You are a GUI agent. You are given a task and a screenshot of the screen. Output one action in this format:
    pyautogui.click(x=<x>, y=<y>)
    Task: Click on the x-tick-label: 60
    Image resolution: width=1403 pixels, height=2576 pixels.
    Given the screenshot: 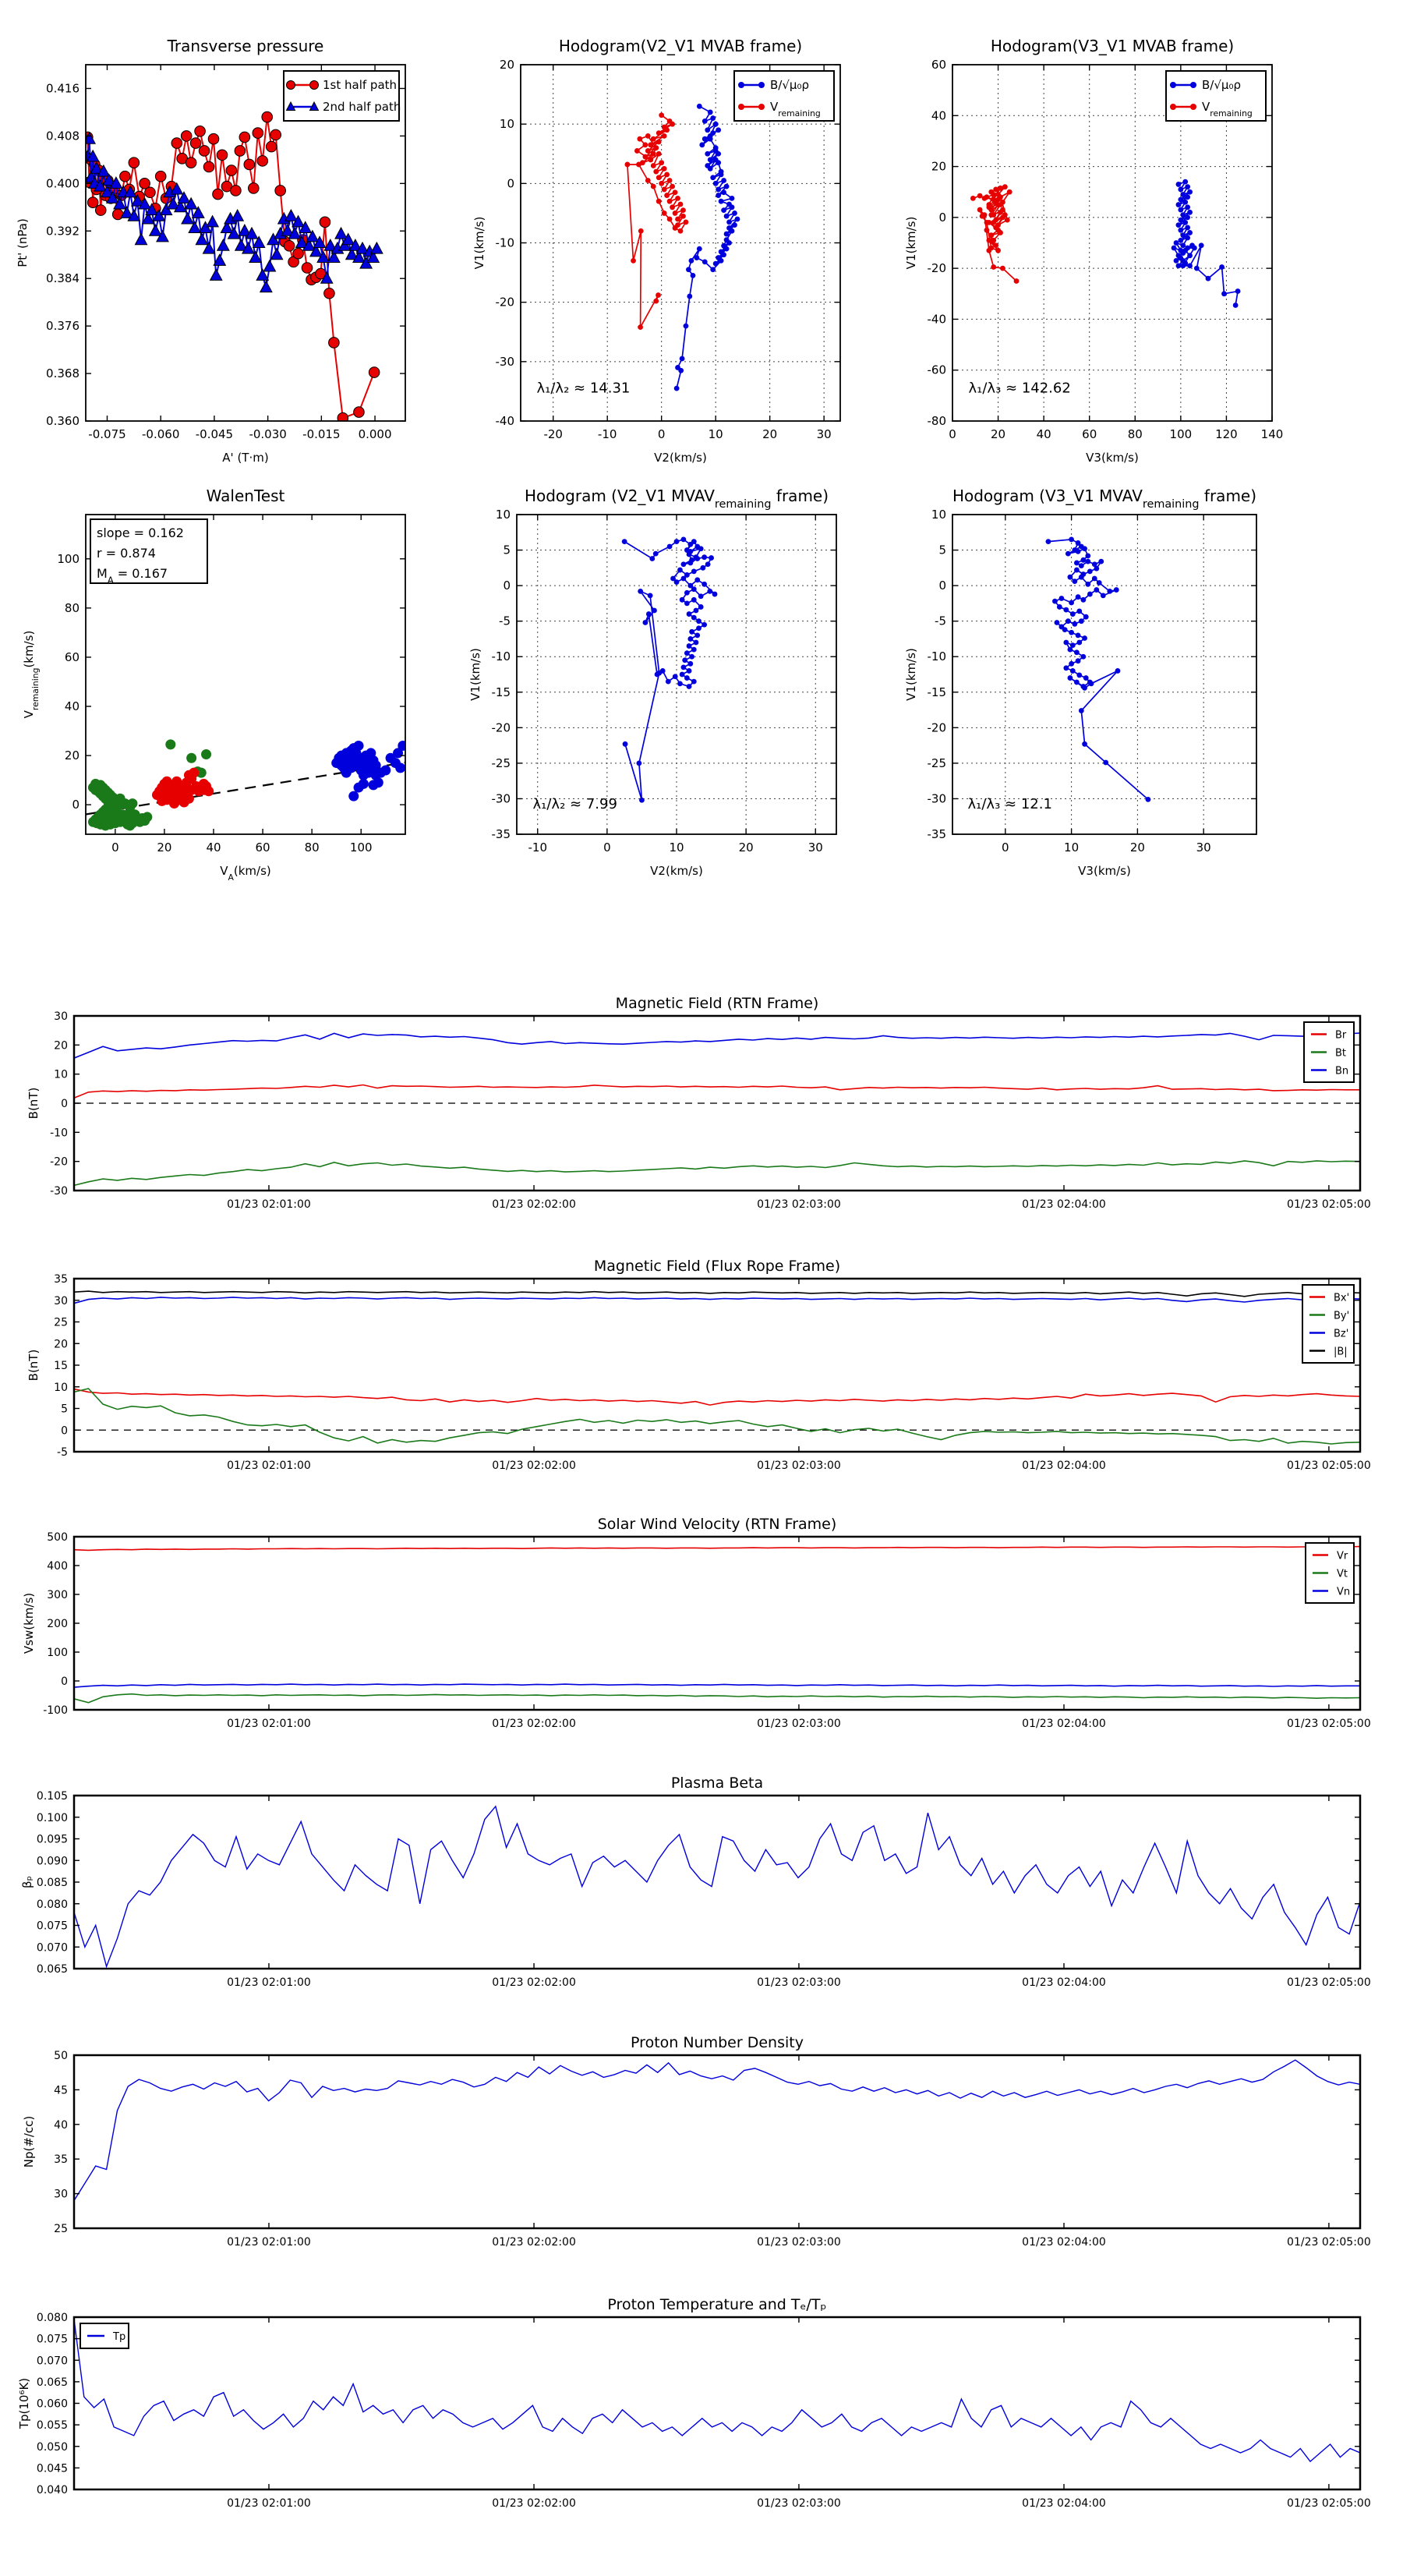 What is the action you would take?
    pyautogui.click(x=1089, y=434)
    